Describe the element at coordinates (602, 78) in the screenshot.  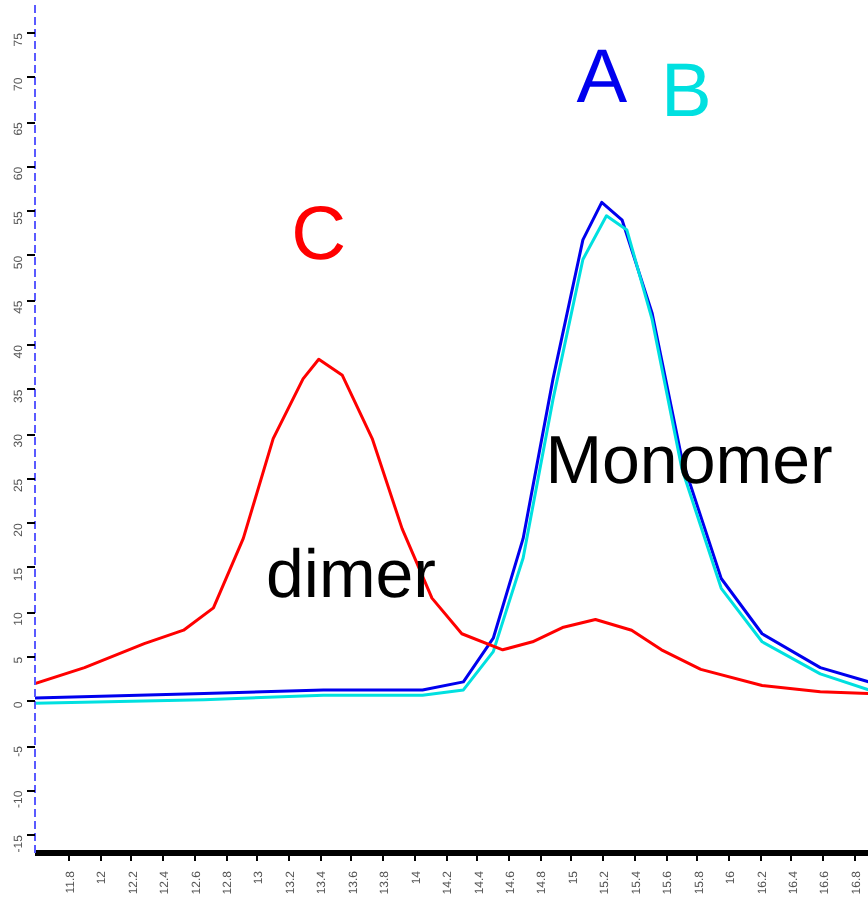
I see `series-label: A` at that location.